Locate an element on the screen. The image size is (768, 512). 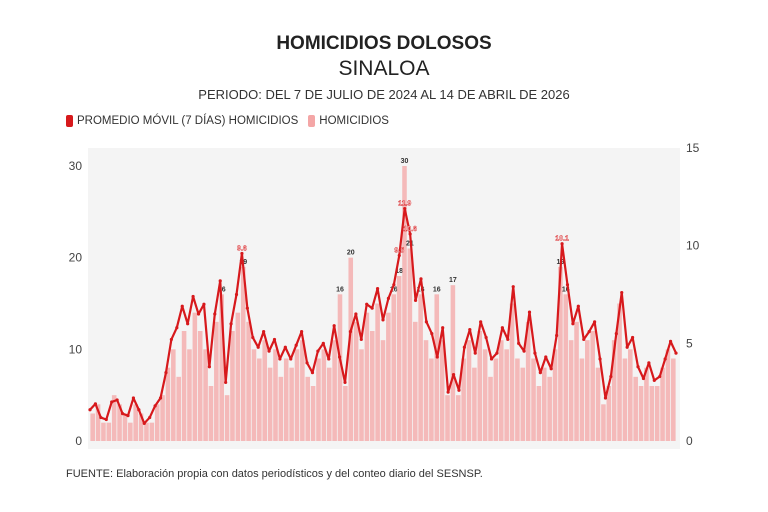
left-axis-tick: 0 is located at coordinates (78, 441).